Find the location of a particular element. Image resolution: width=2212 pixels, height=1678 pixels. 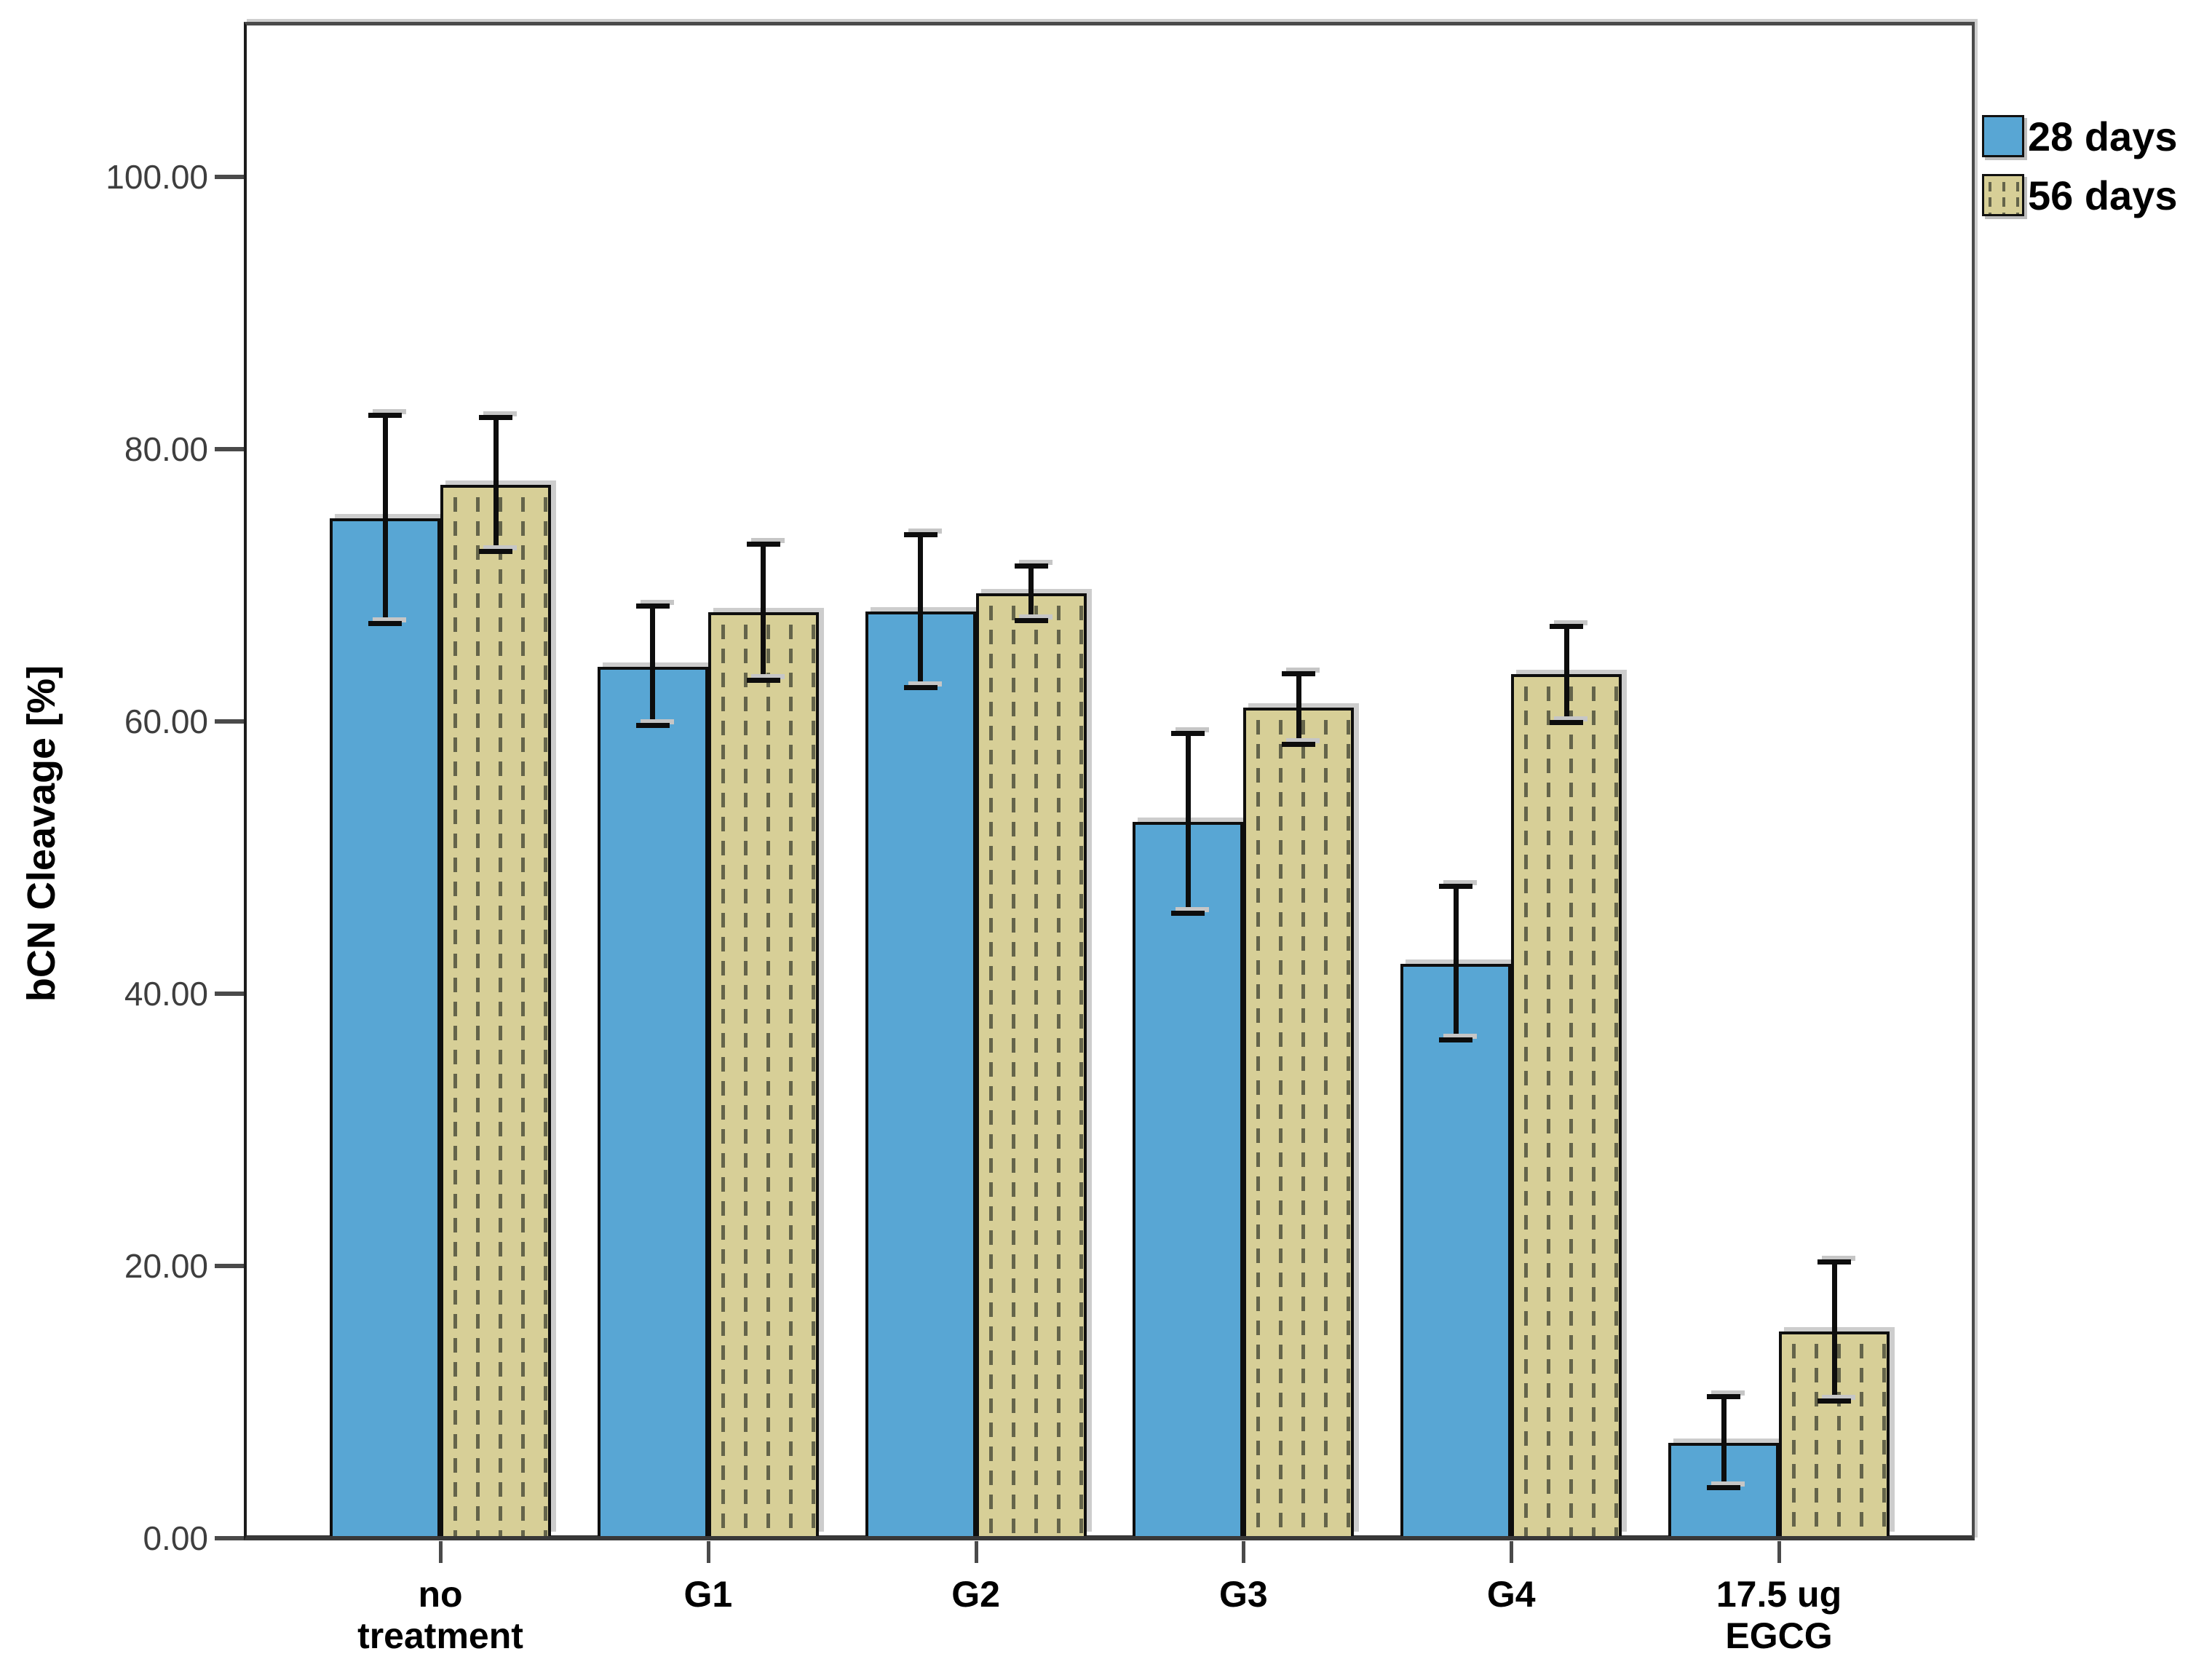

x-category-label: 17.5 ug EGCG is located at coordinates (1779, 1615).